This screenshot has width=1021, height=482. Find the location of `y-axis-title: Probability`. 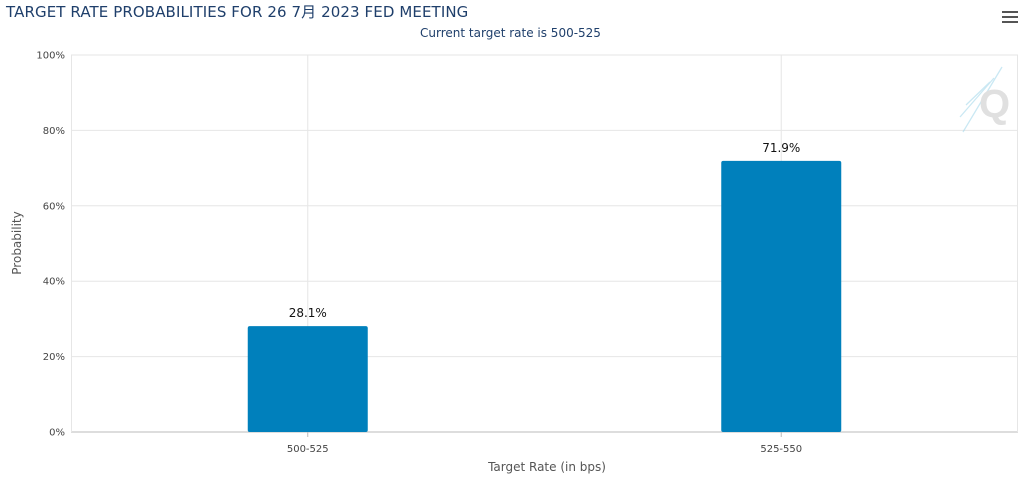

y-axis-title: Probability is located at coordinates (17, 242).